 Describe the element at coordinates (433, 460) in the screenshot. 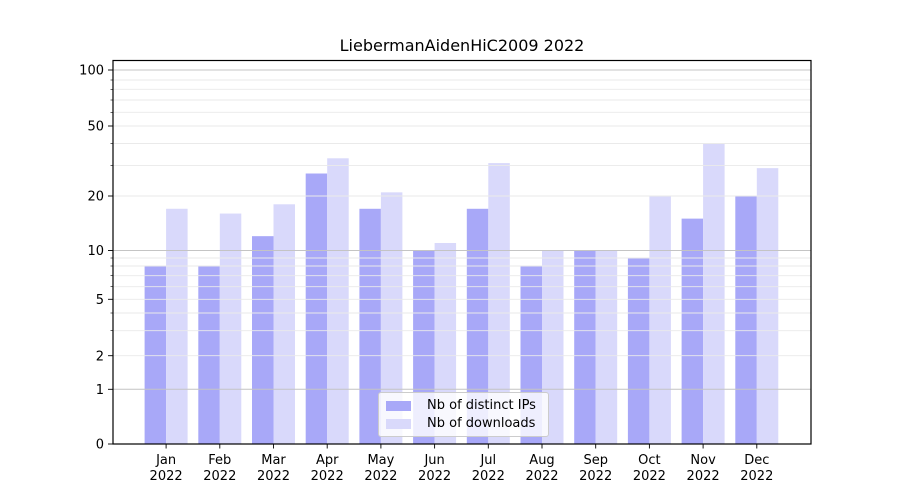

I see `x-tick-label-jun: Jun` at that location.